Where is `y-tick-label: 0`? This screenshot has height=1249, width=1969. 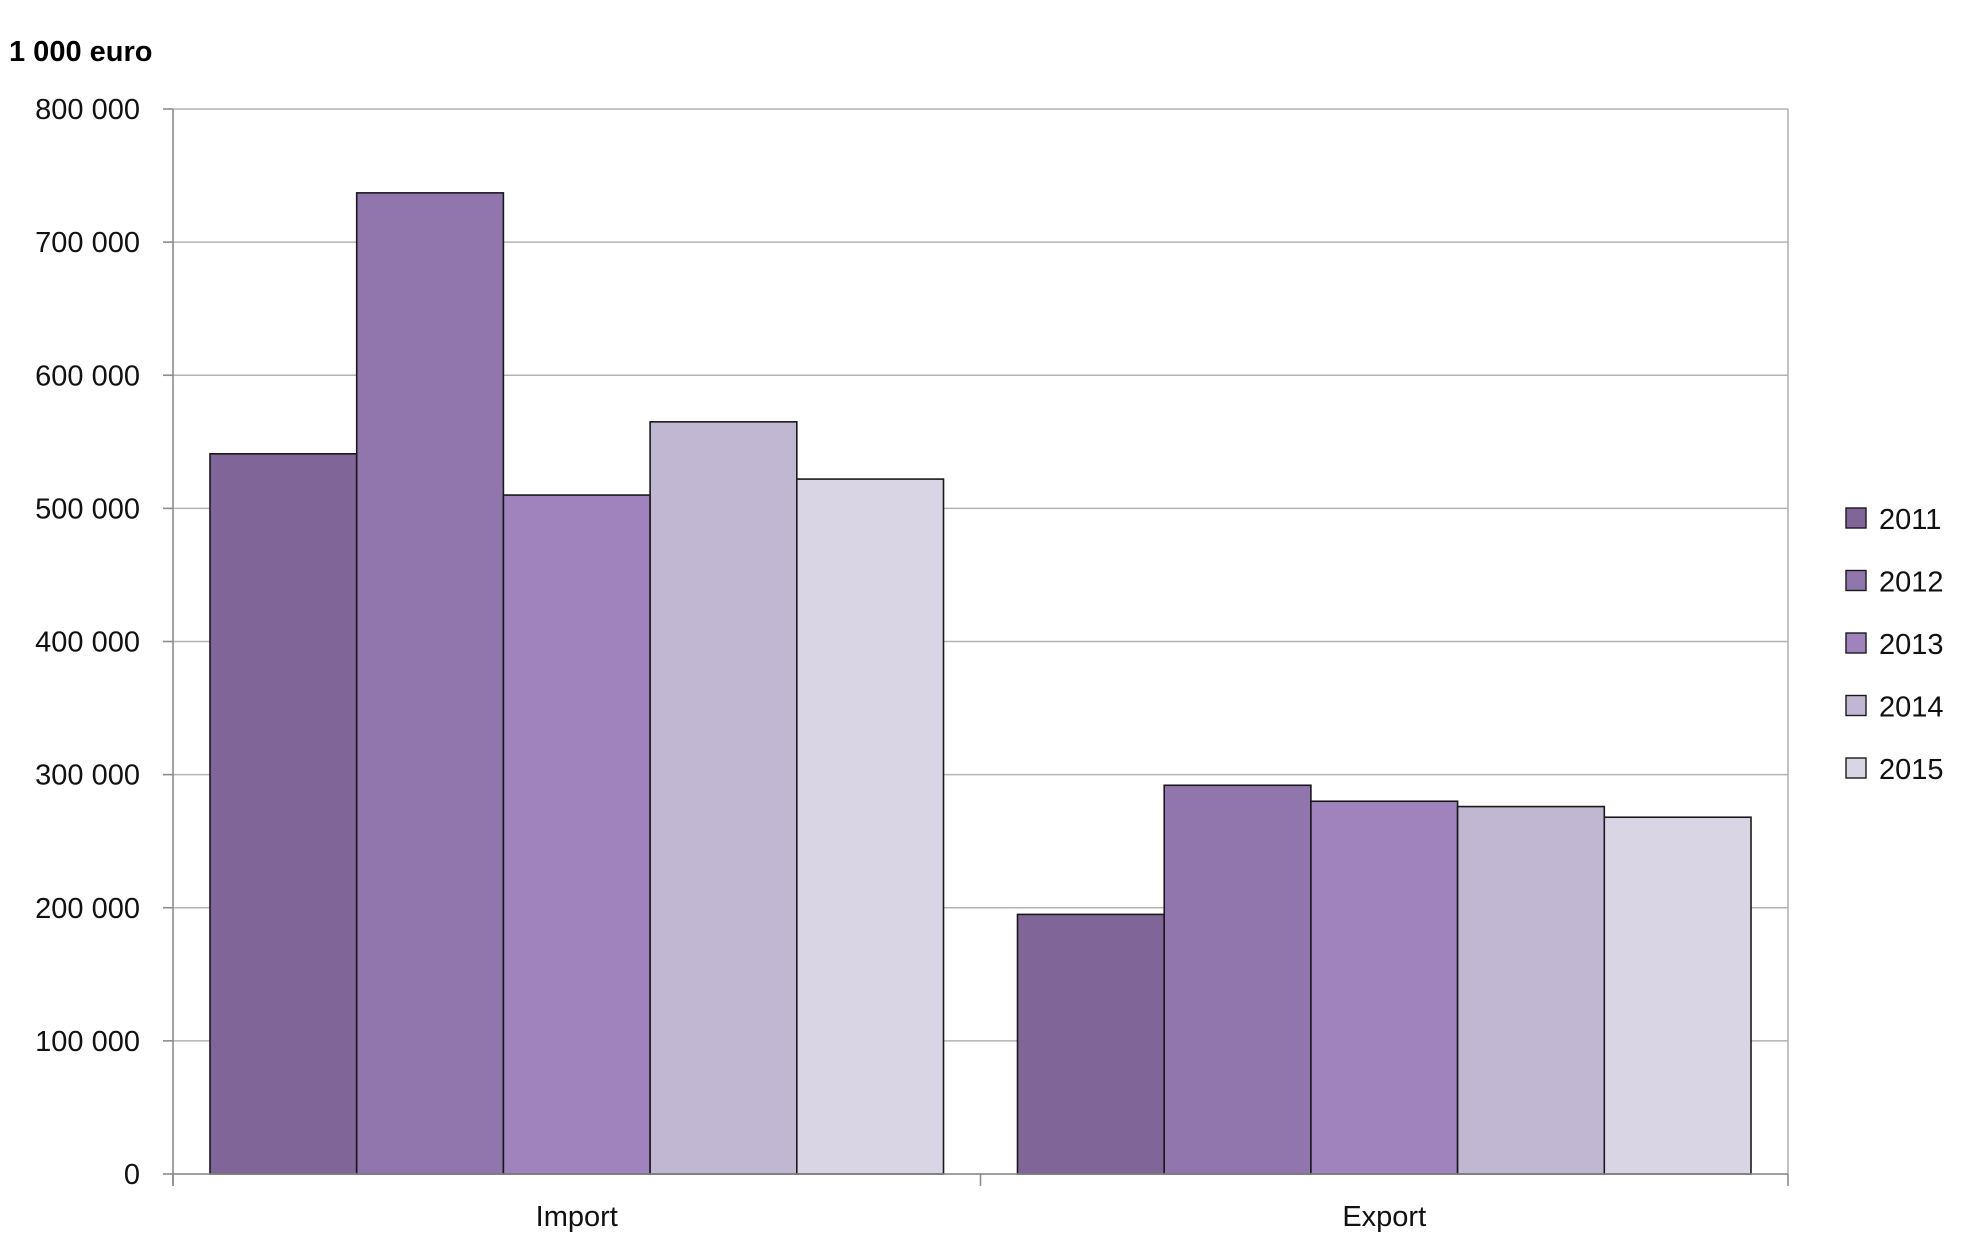
y-tick-label: 0 is located at coordinates (132, 1175).